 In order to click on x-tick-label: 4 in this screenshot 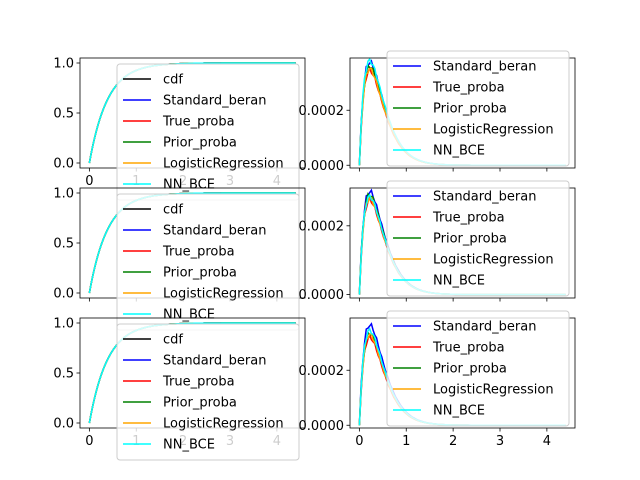, I will do `click(547, 441)`.